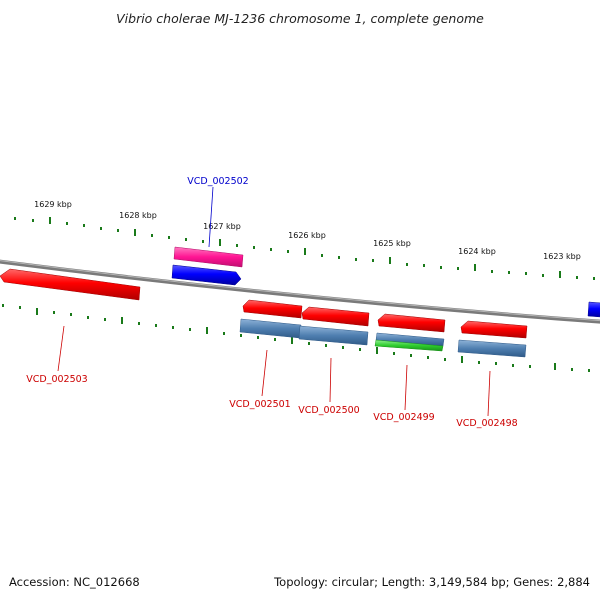 The height and width of the screenshot is (600, 600). What do you see at coordinates (138, 215) in the screenshot?
I see `scale-label: 1628 kbp` at bounding box center [138, 215].